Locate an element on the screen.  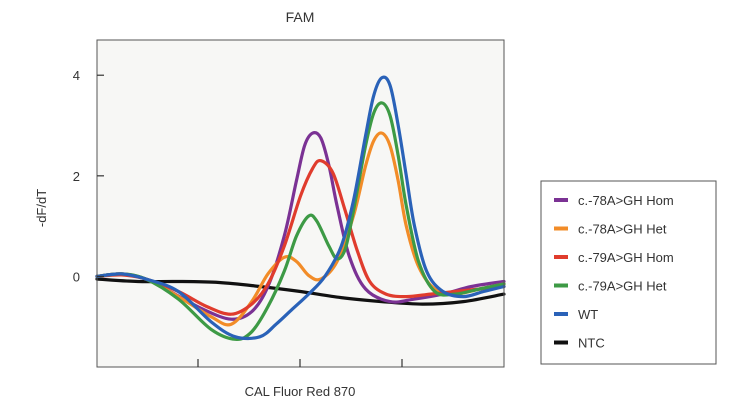
y-axis-label: -dF/dT is located at coordinates (41, 208).